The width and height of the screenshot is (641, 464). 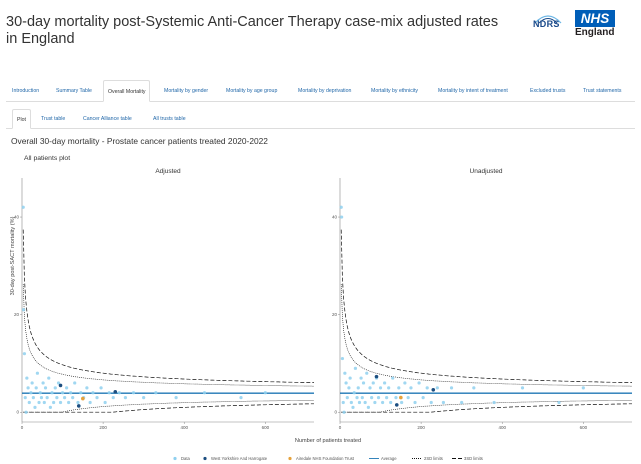 I want to click on tab-mortality-by-intent: Mortality by intent of treatment, so click(x=473, y=91).